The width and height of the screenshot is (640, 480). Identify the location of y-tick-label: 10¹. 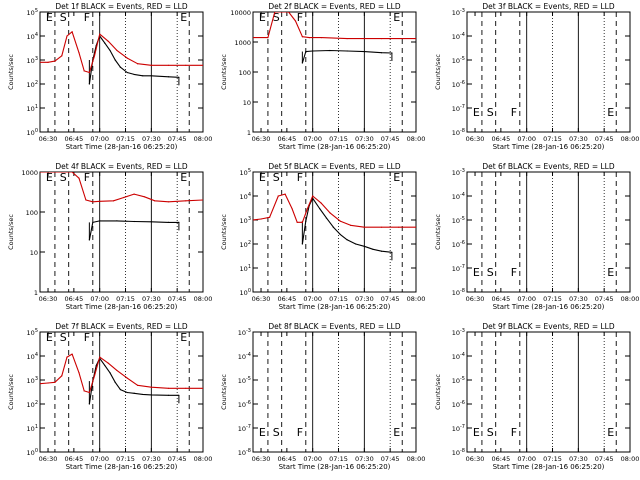
(245, 268).